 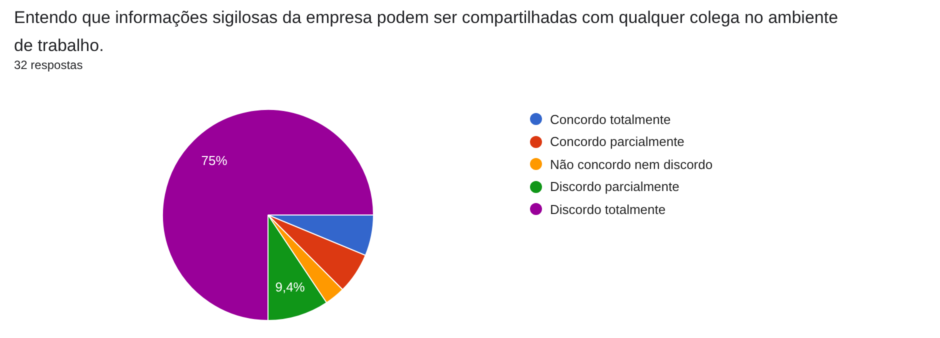 What do you see at coordinates (617, 142) in the screenshot?
I see `legend-label: Concordo parcialmente` at bounding box center [617, 142].